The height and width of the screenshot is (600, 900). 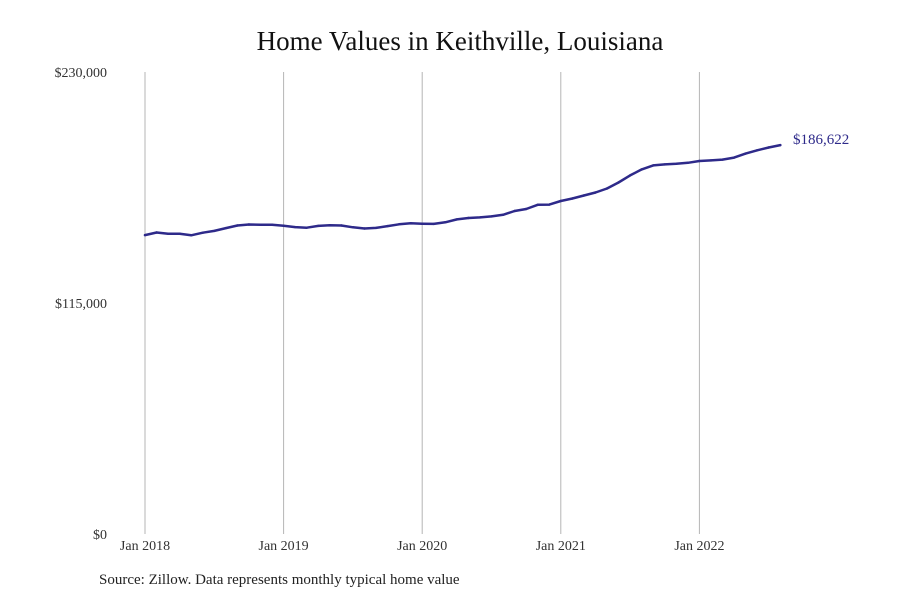 I want to click on end-value-label: $186,622, so click(x=821, y=140).